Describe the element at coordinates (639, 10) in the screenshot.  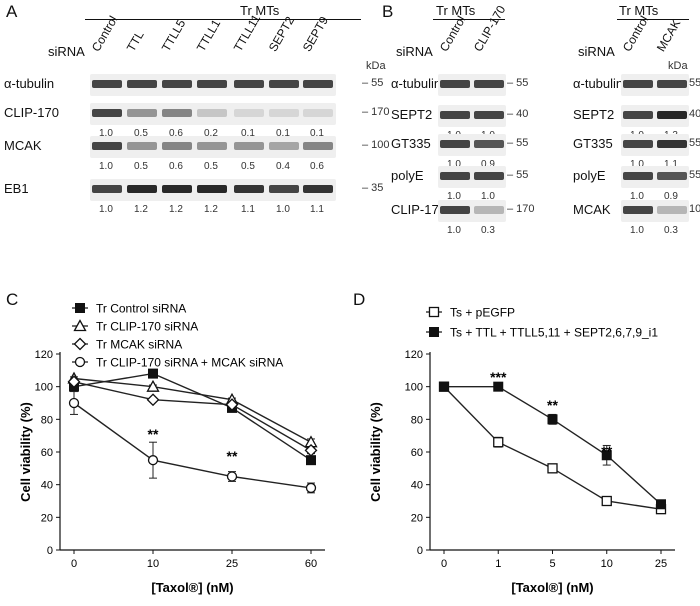
I see `panel-b-right-group-title: Tr MTs` at that location.